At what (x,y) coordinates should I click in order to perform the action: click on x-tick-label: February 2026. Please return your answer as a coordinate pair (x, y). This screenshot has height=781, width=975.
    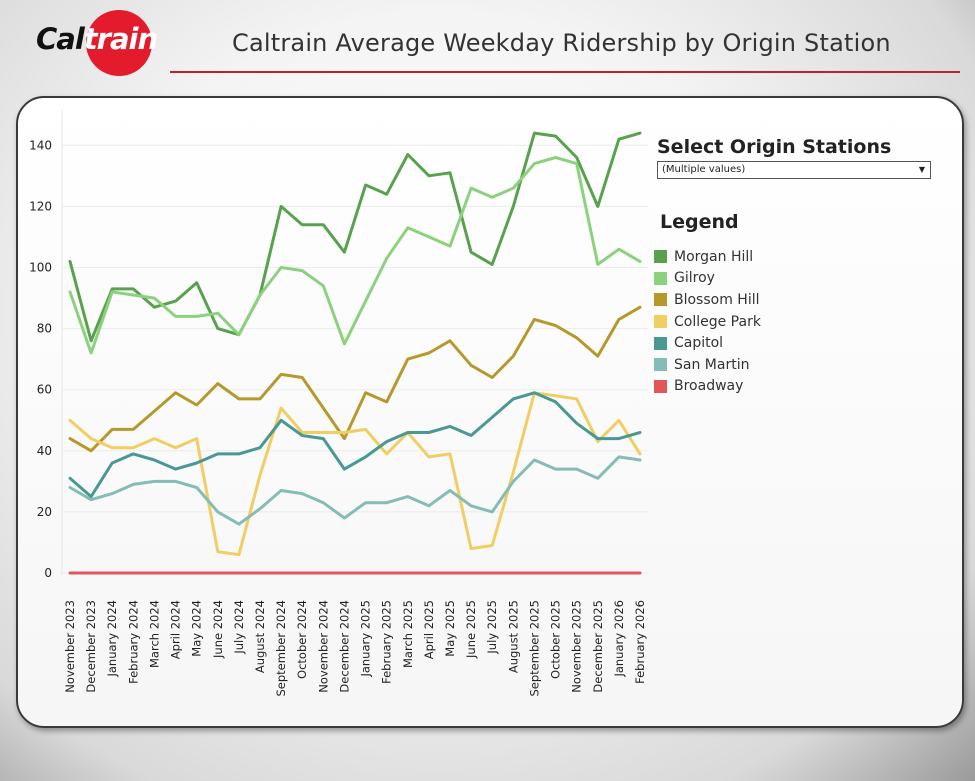
    Looking at the image, I should click on (640, 642).